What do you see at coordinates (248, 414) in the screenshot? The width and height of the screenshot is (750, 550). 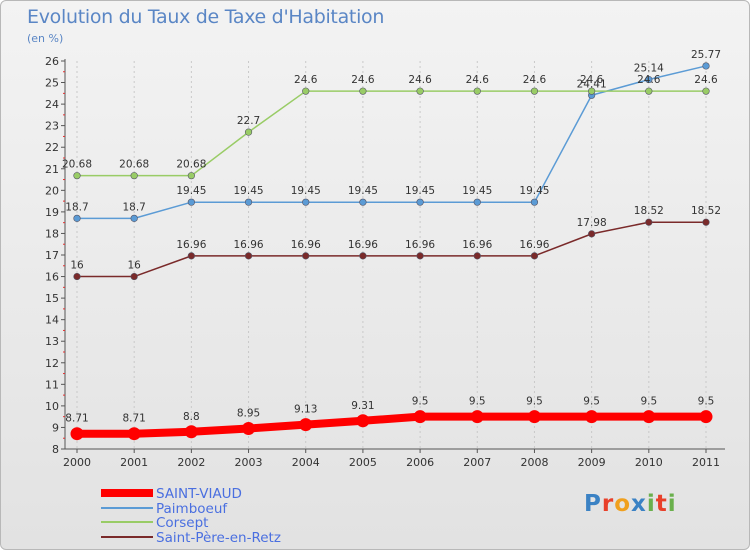 I see `data-label: 8.95` at bounding box center [248, 414].